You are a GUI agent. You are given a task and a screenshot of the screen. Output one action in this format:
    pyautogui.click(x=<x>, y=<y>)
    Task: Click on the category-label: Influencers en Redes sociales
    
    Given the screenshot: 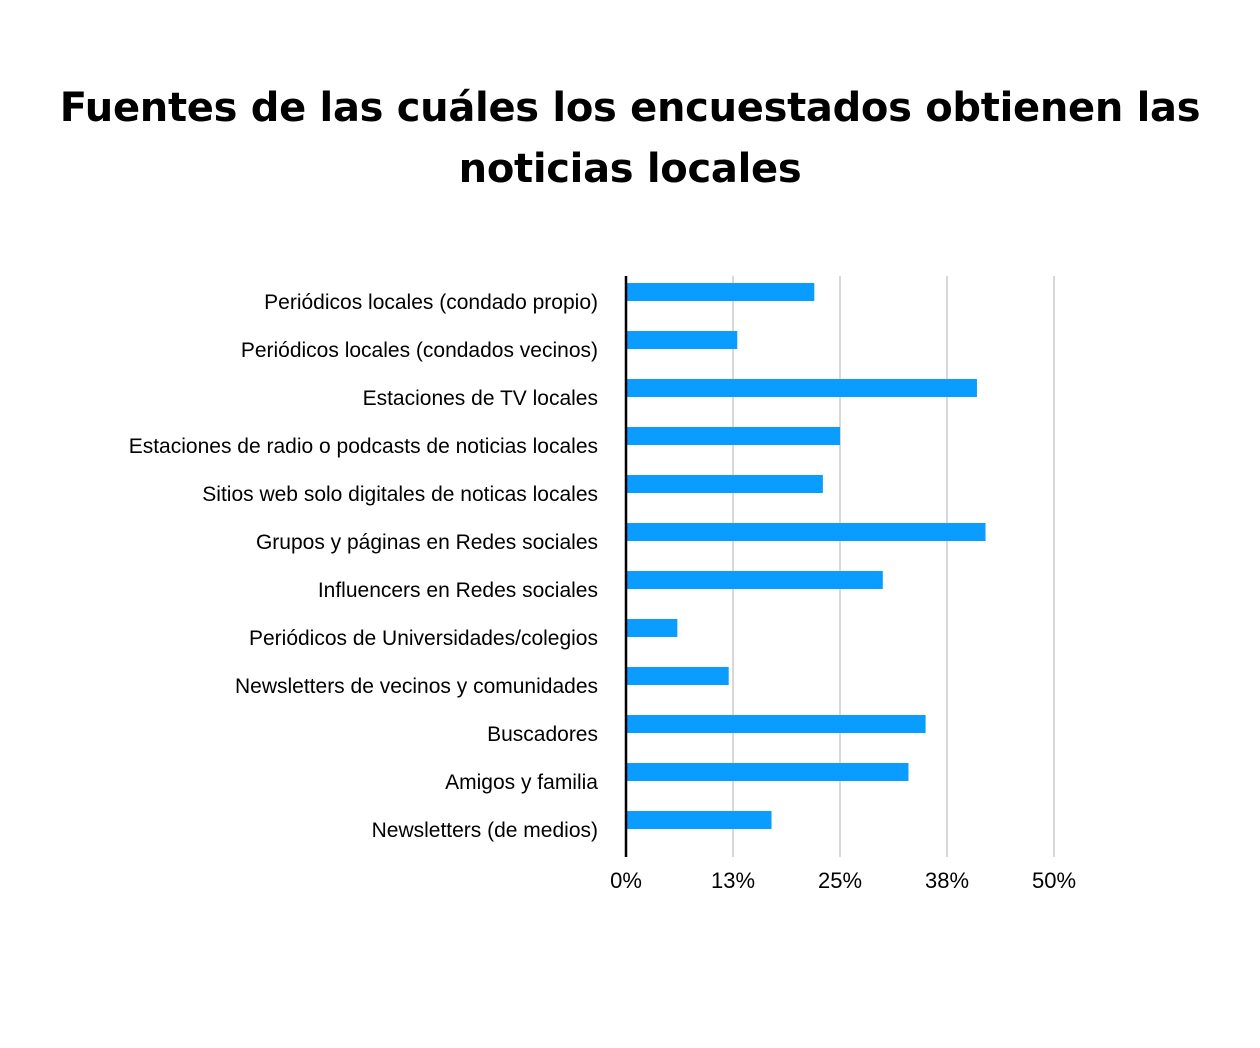 What is the action you would take?
    pyautogui.click(x=458, y=590)
    